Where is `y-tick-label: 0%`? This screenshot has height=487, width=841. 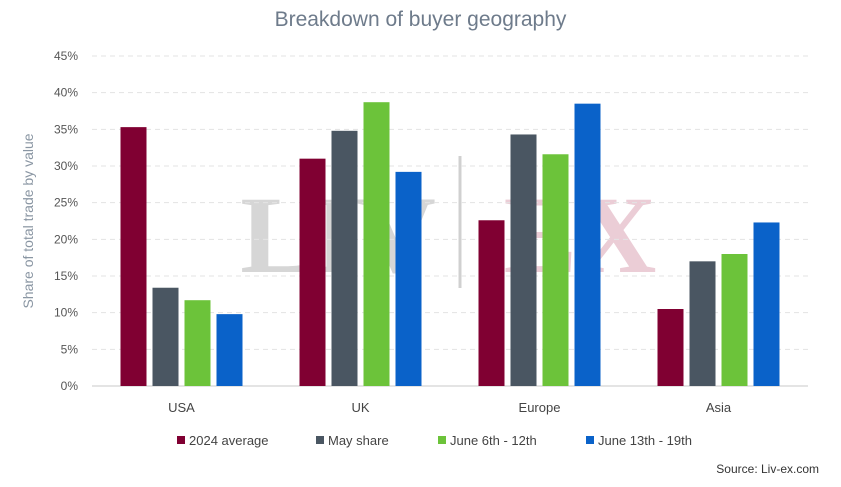
y-tick-label: 0% is located at coordinates (70, 386).